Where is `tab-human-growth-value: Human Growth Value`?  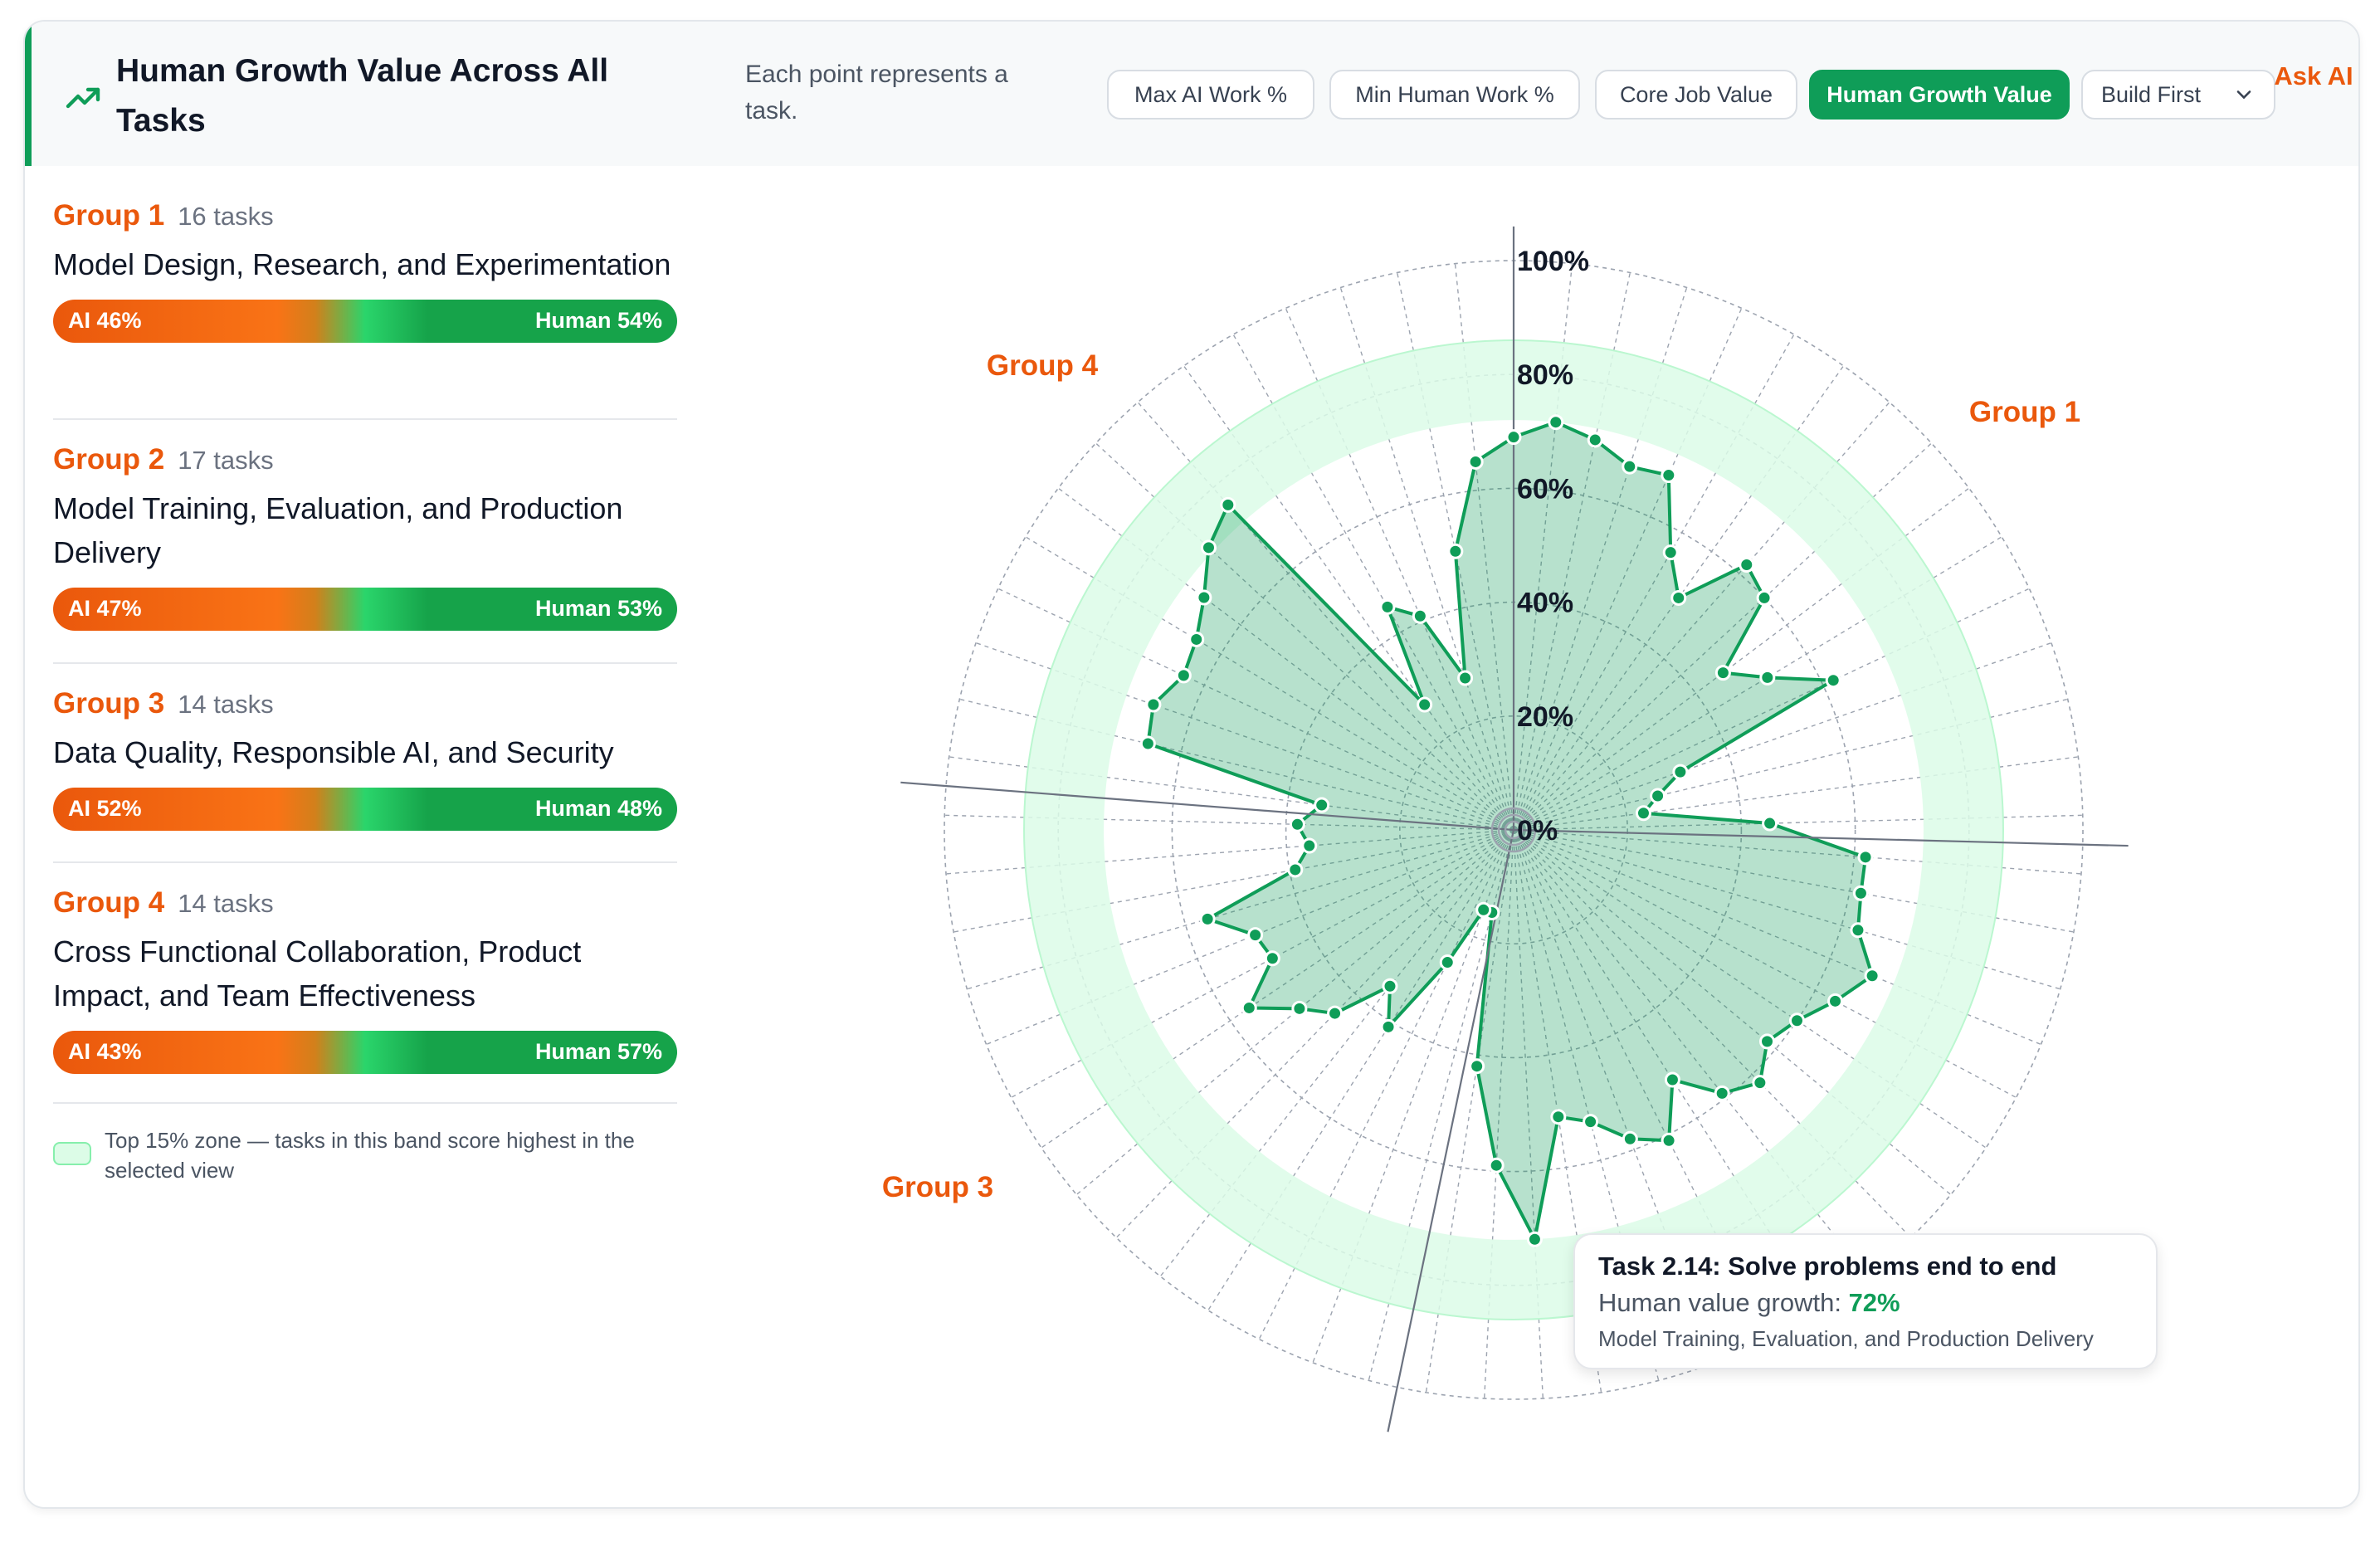
tab-human-growth-value: Human Growth Value is located at coordinates (1939, 95).